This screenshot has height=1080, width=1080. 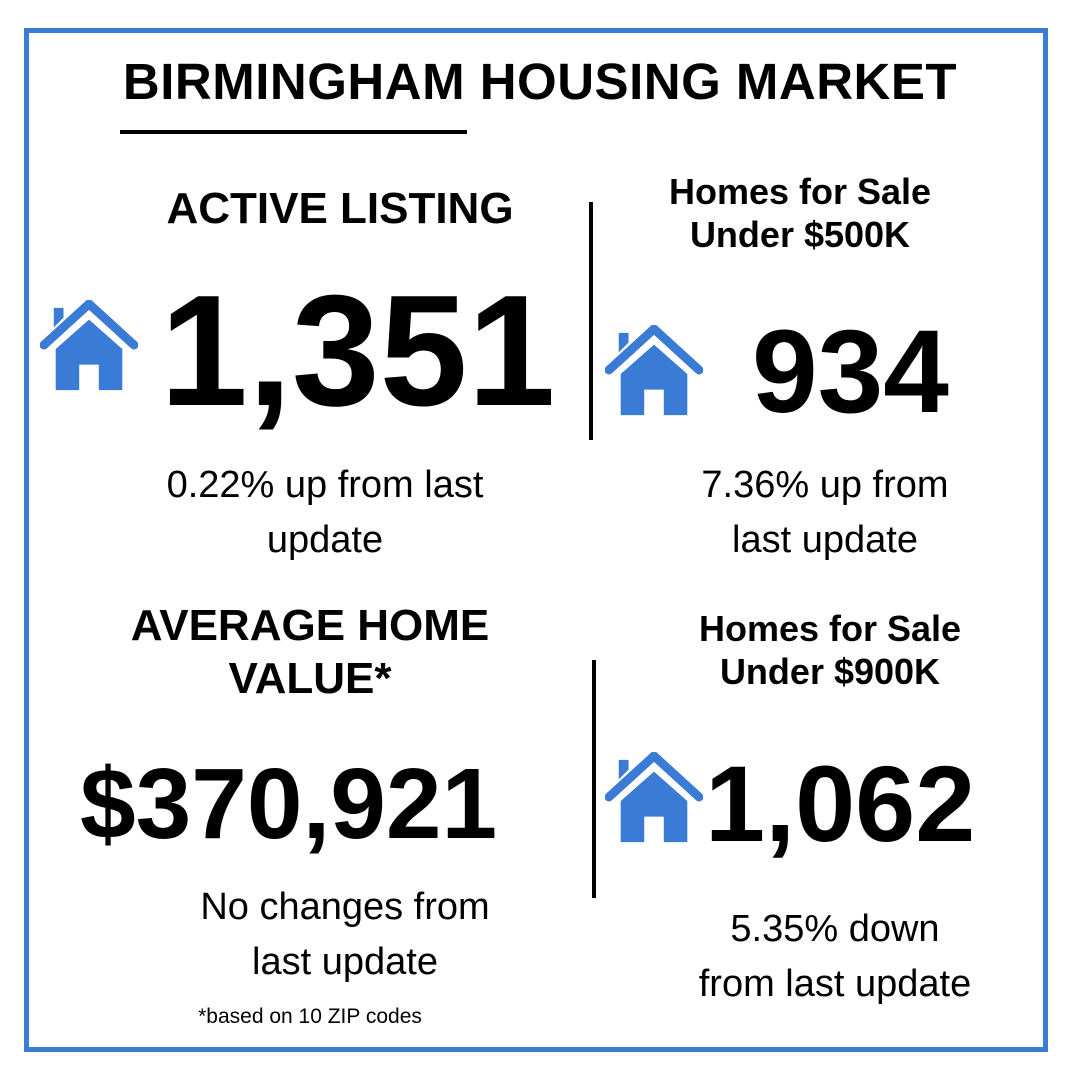 I want to click on footnote: *based on 10 ZIP codes, so click(x=310, y=1016).